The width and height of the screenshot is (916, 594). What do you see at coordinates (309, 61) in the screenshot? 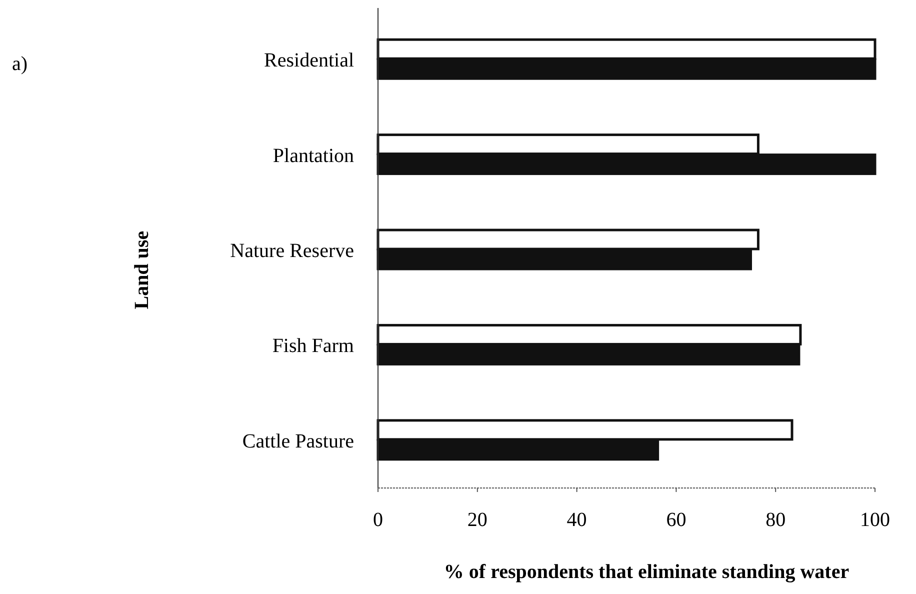
I see `y-tick-label: Residential` at bounding box center [309, 61].